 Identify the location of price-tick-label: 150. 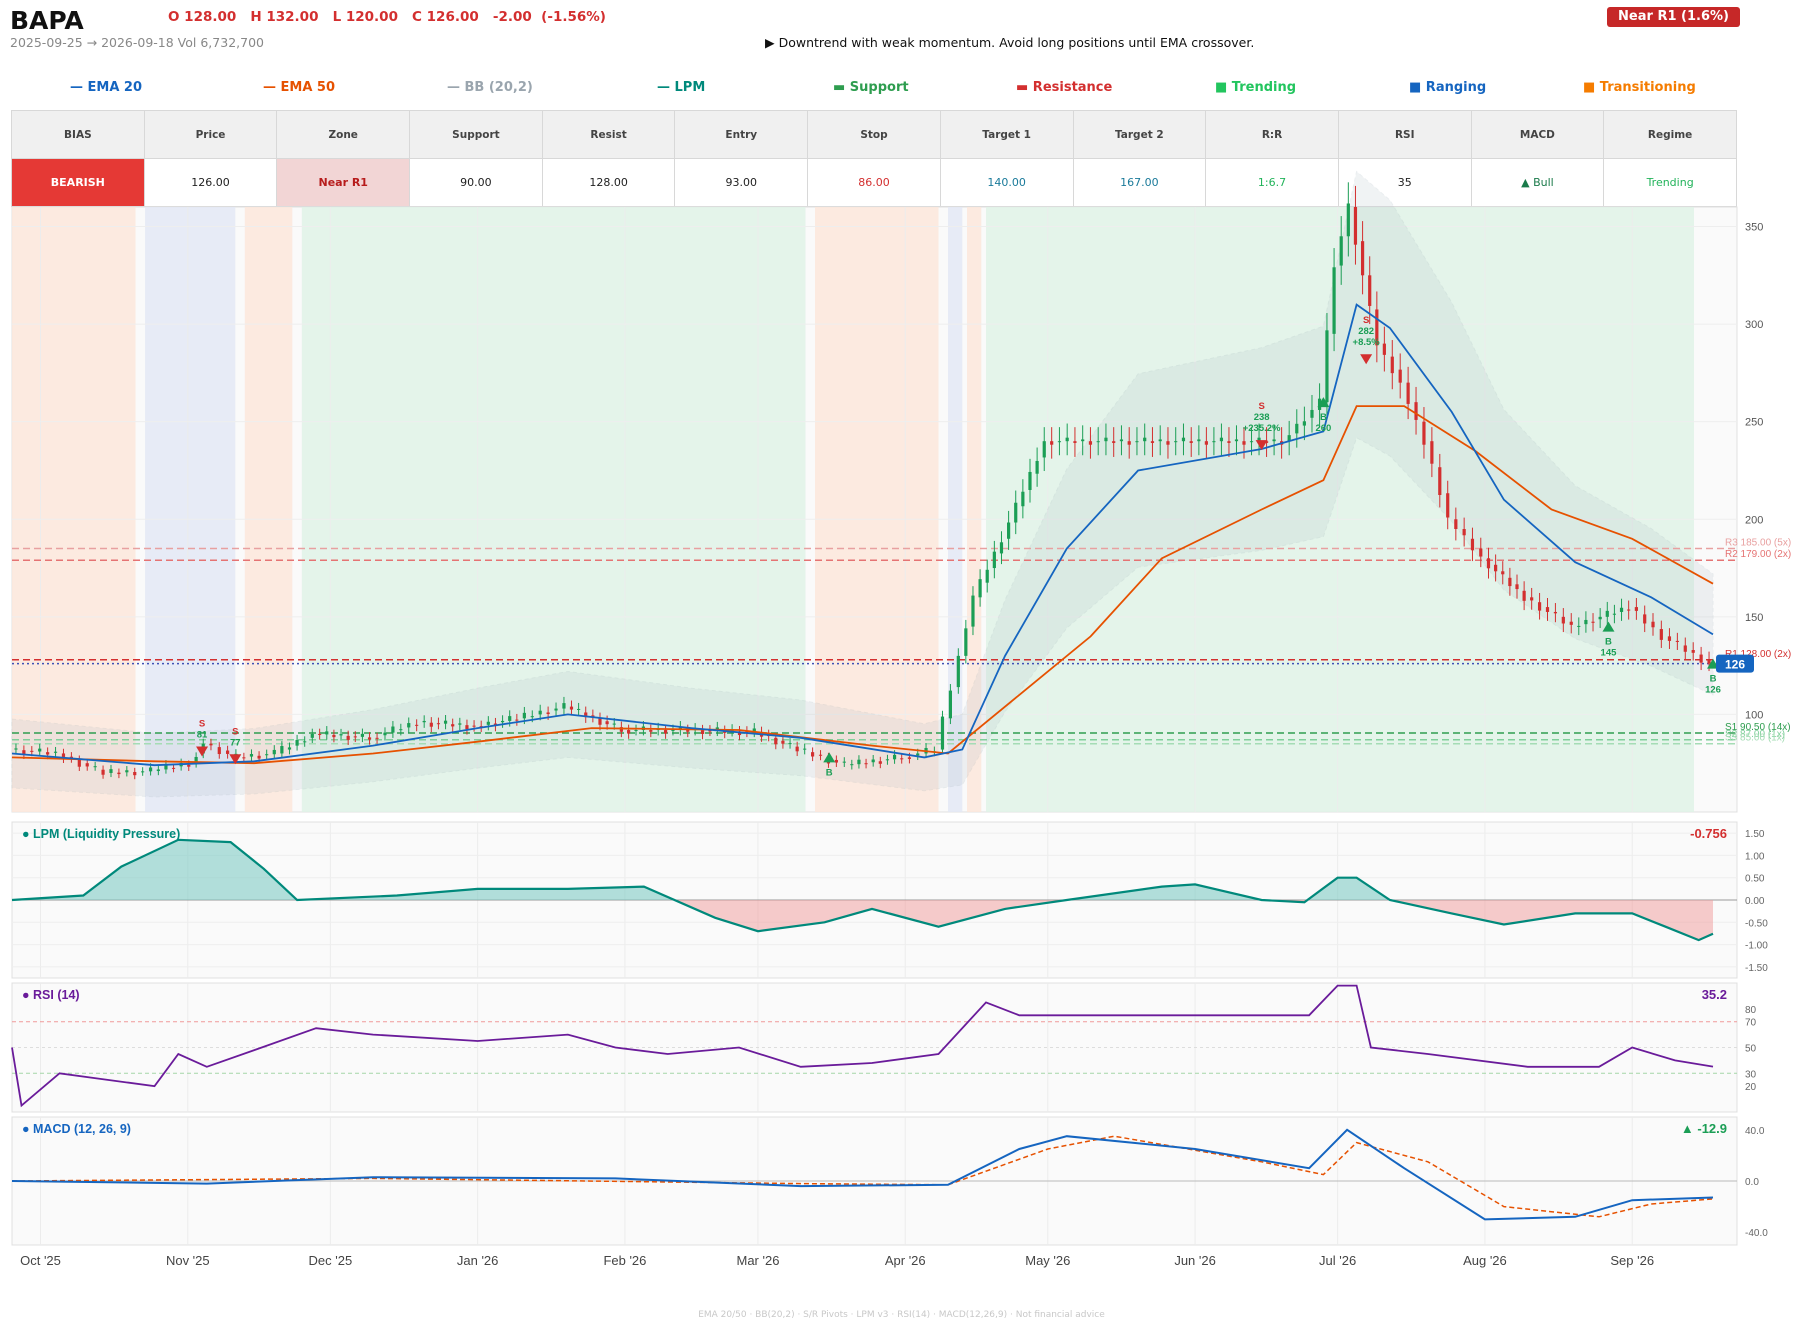
(1754, 618).